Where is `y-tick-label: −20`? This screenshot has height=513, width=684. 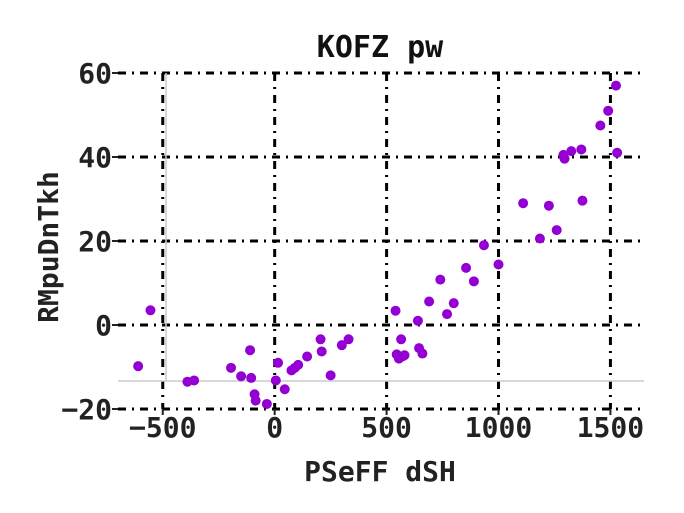
y-tick-label: −20 is located at coordinates (86, 409).